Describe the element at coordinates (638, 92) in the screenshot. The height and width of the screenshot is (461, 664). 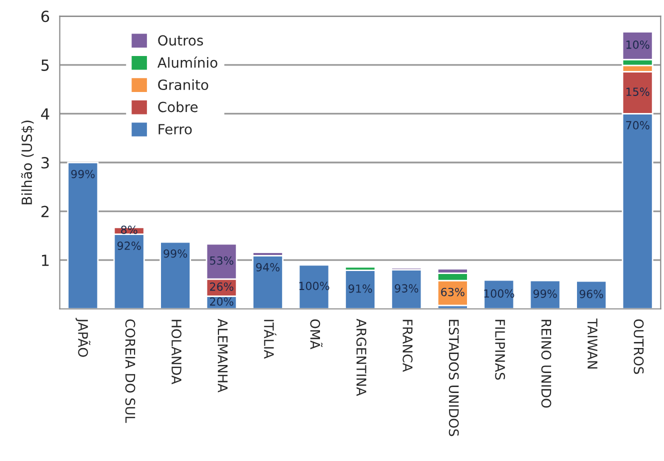
I see `annotation: 15%` at that location.